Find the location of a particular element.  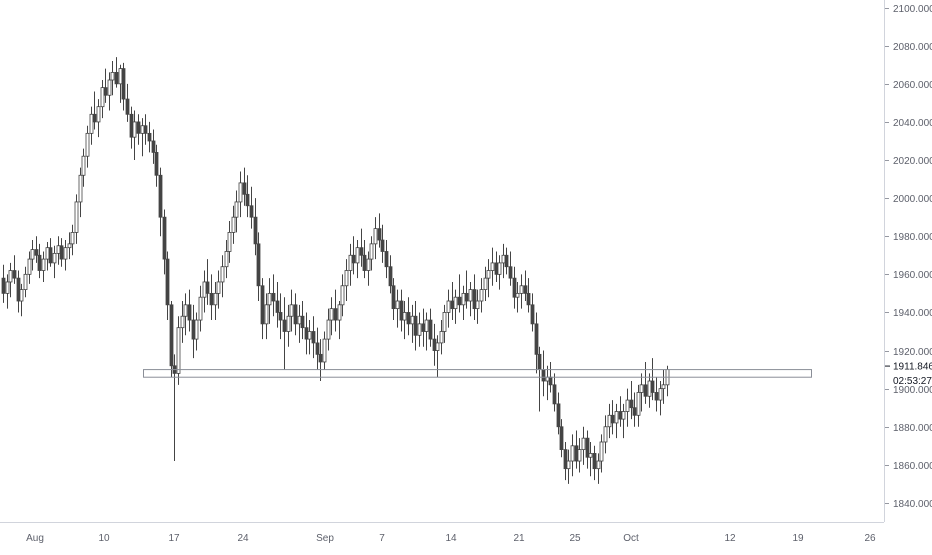

time-tick-label: 21 is located at coordinates (519, 538).